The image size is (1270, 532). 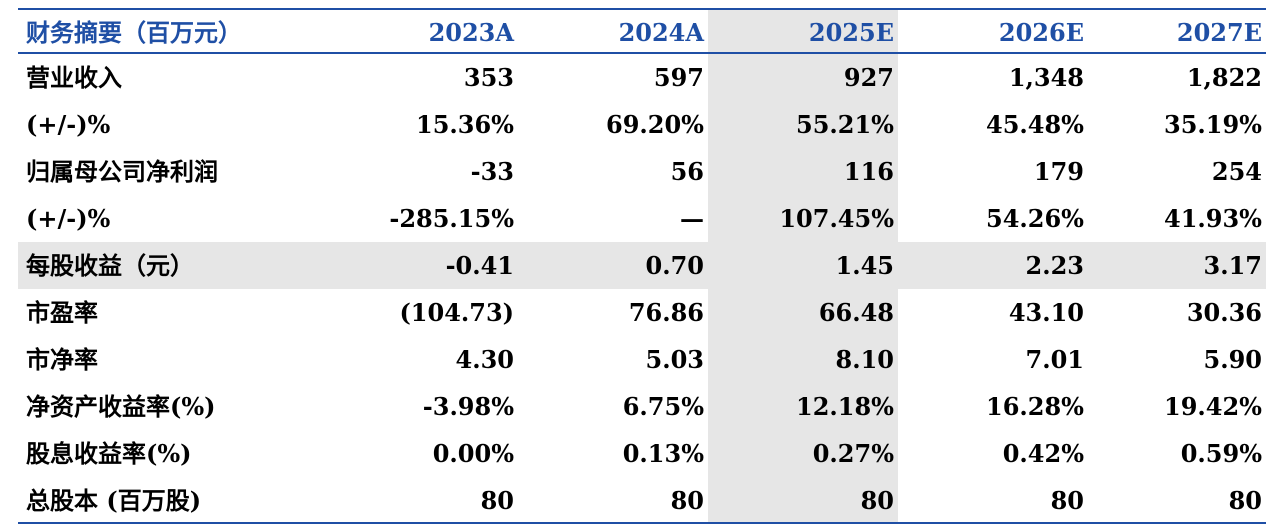 I want to click on value-cell: —, so click(x=692, y=218).